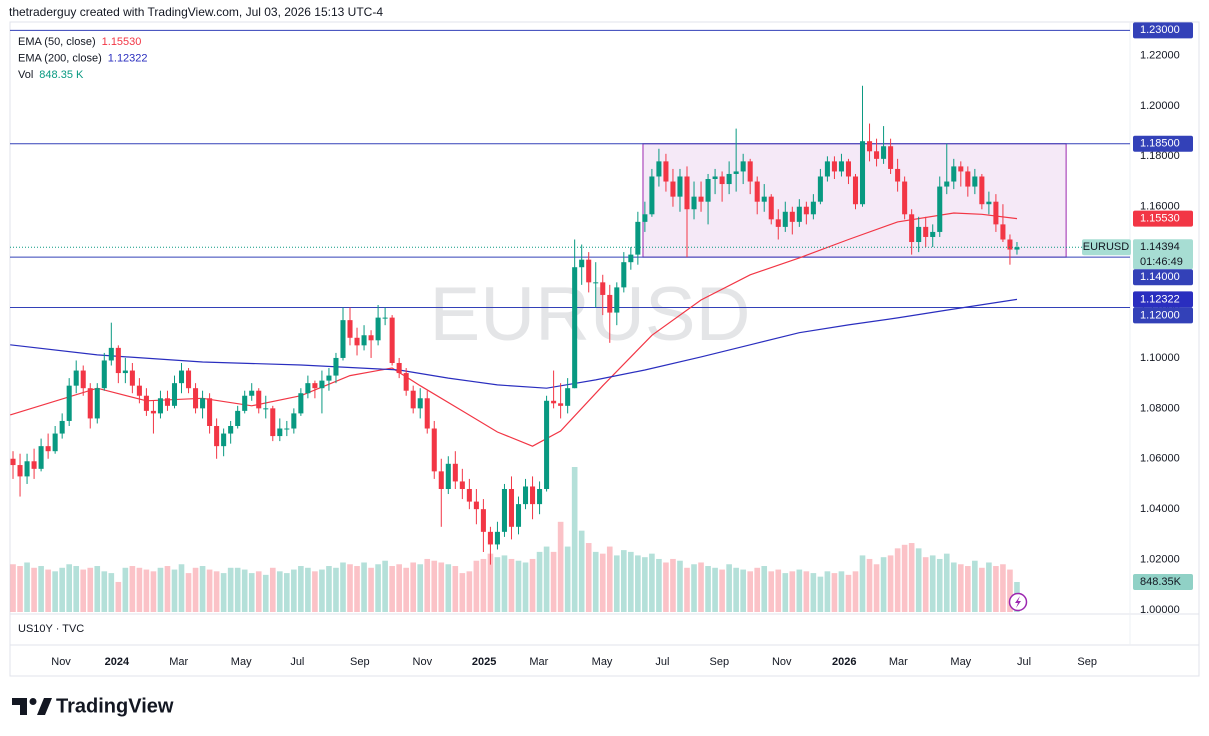  I want to click on symbol-box, so click(1106, 247).